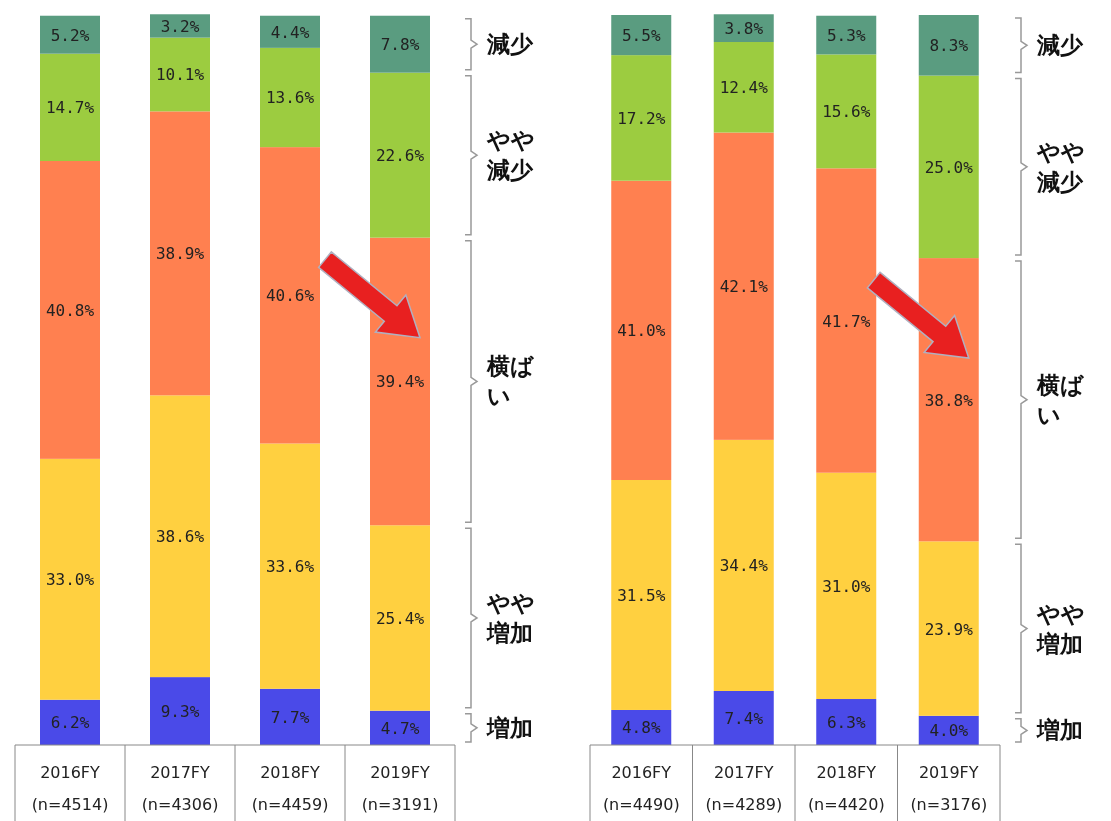 The image size is (1111, 821). What do you see at coordinates (846, 586) in the screenshot?
I see `data-label: 31.0%` at bounding box center [846, 586].